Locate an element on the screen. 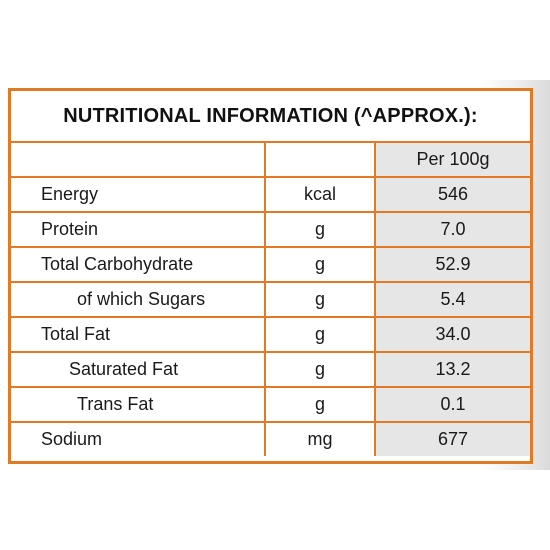 Image resolution: width=550 pixels, height=550 pixels. table-row: Protein g 7.0 is located at coordinates (270, 229).